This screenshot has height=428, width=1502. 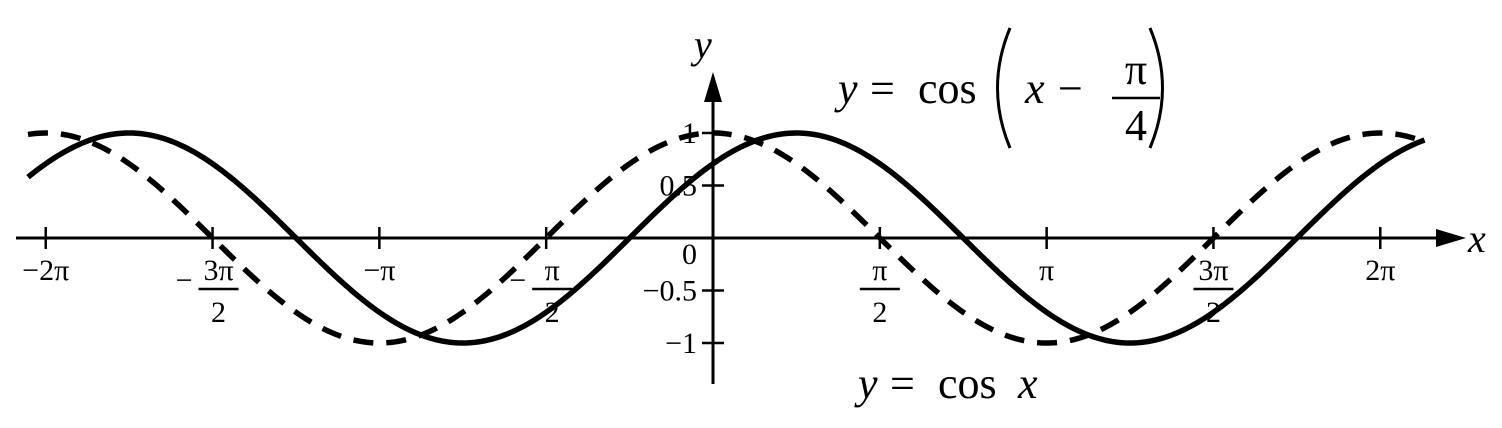 I want to click on curve-label-cos-shifted: y = cos x − π 4, so click(x=999, y=88).